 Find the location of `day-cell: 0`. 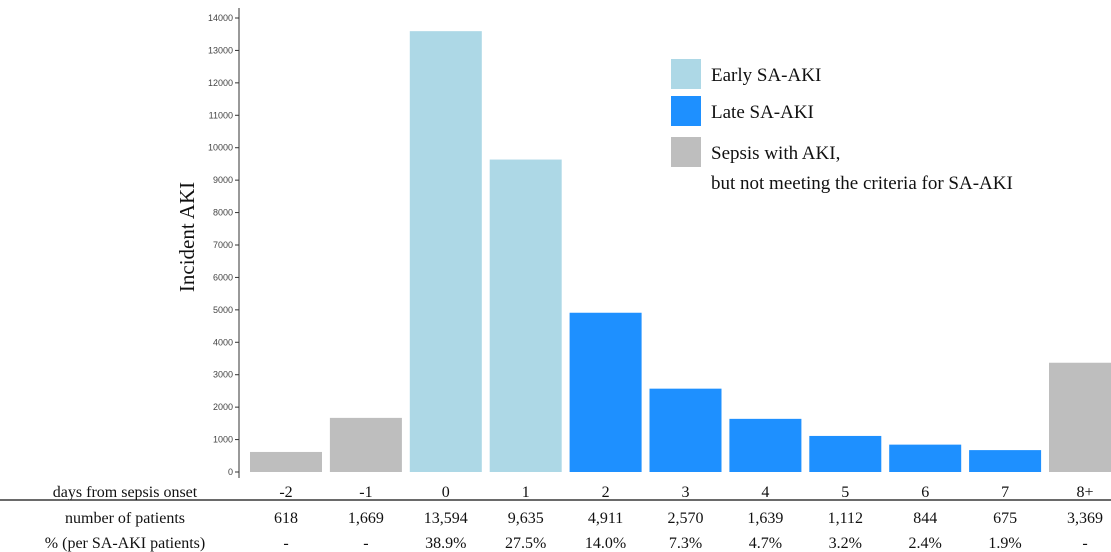

day-cell: 0 is located at coordinates (446, 492).